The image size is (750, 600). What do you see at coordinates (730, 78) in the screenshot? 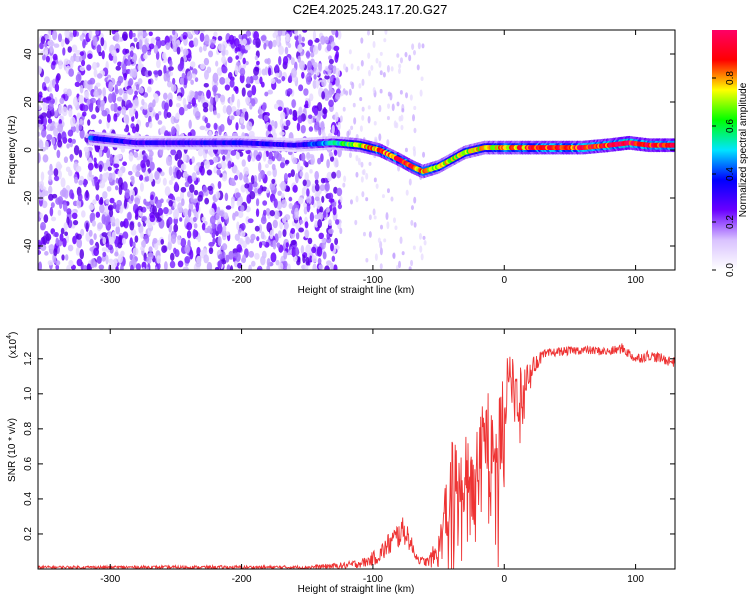
I see `colorbar-tick-label: 0.8` at bounding box center [730, 78].